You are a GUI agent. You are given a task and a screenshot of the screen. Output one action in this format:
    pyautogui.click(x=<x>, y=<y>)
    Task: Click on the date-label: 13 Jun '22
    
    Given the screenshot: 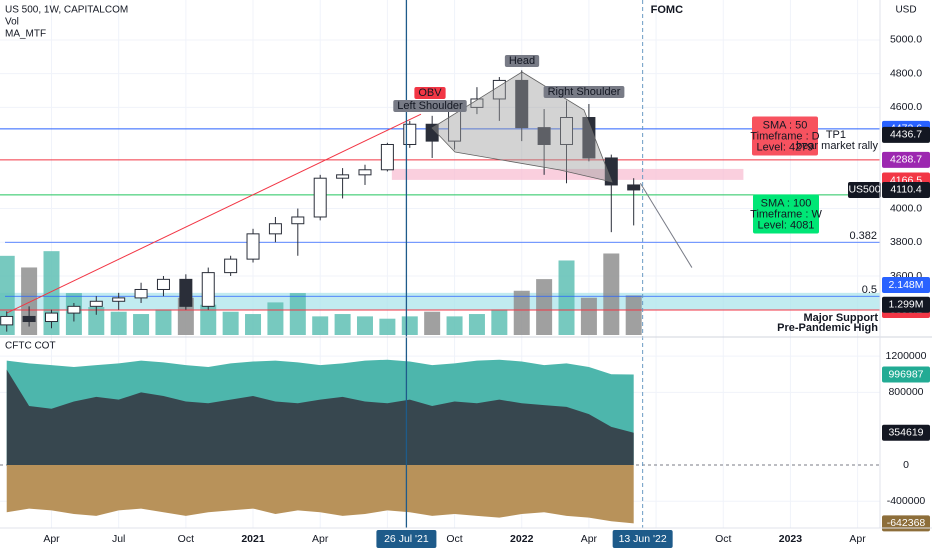 What is the action you would take?
    pyautogui.click(x=643, y=539)
    